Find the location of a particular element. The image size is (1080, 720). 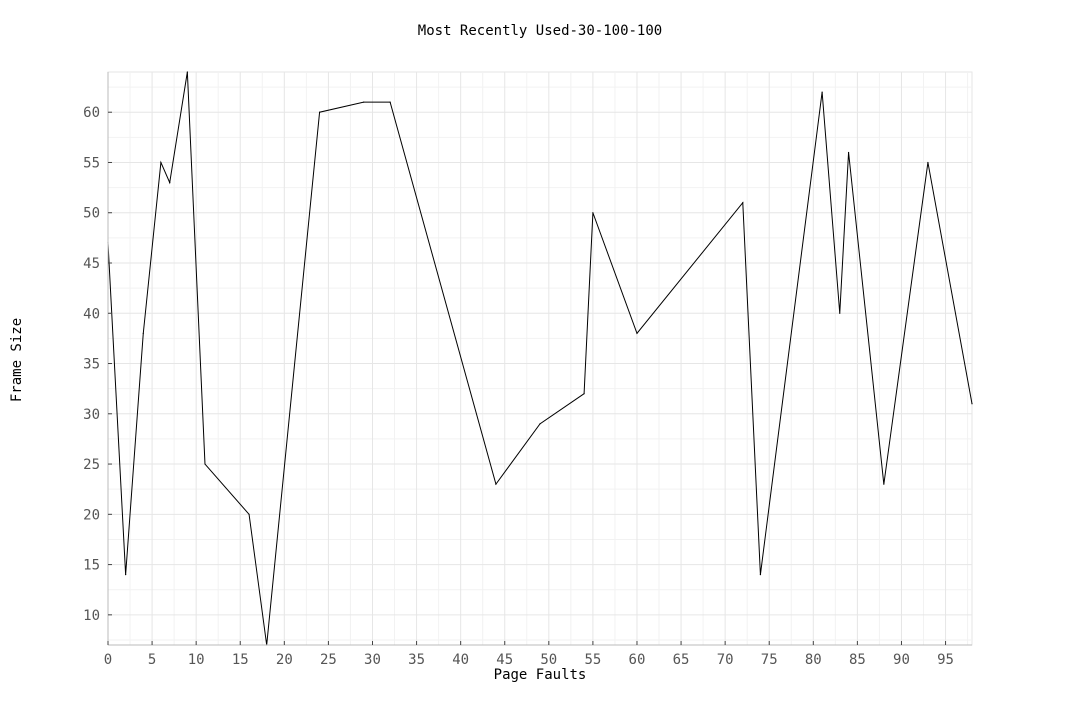

x-tick-label: 95 is located at coordinates (945, 660).